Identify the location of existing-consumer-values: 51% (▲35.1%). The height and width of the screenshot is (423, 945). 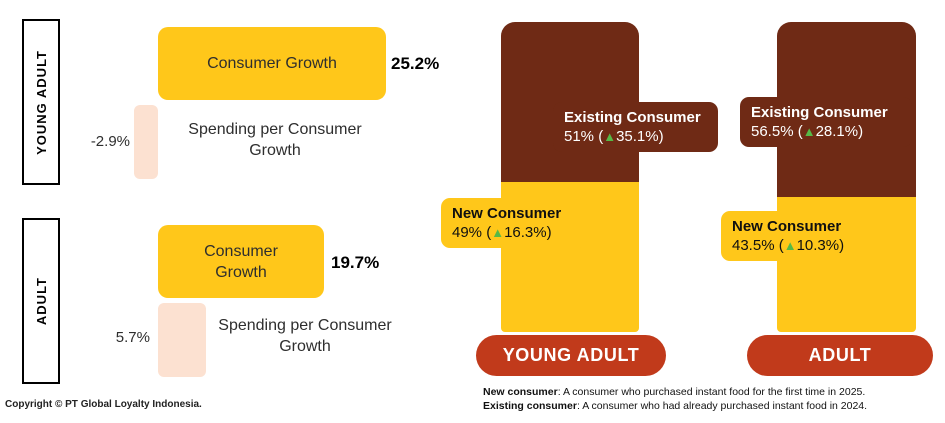
(637, 136).